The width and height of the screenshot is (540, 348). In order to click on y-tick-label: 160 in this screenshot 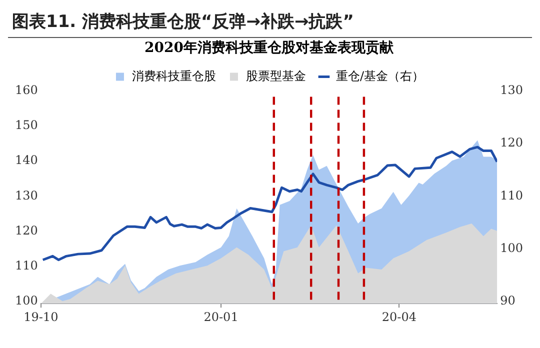, I will do `click(26, 89)`.